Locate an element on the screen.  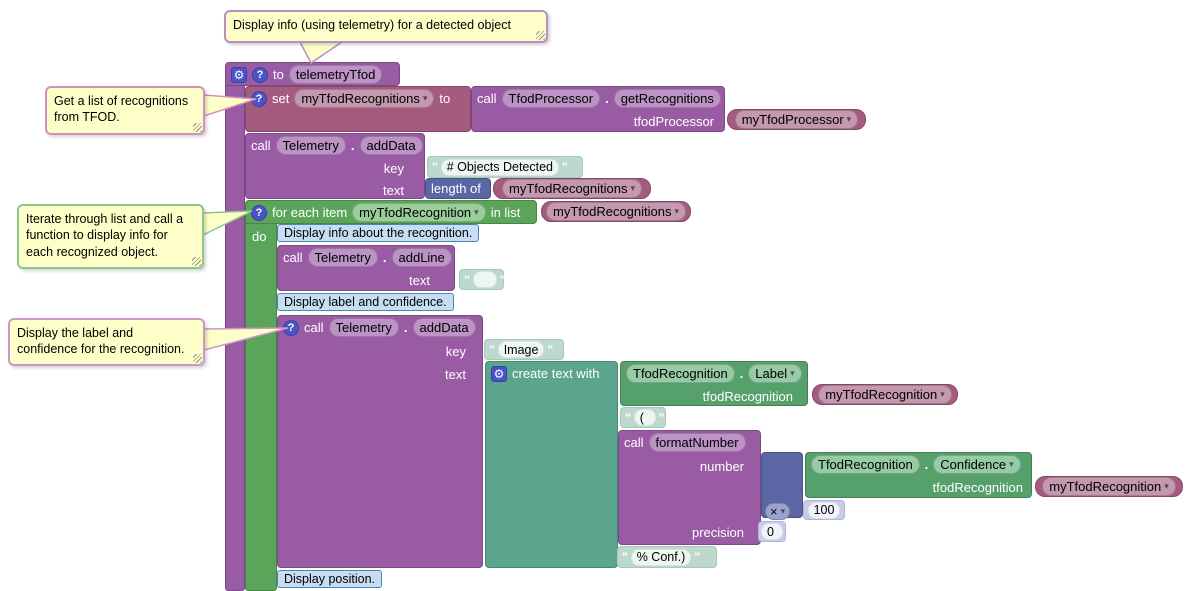
to-label: to is located at coordinates (278, 74).